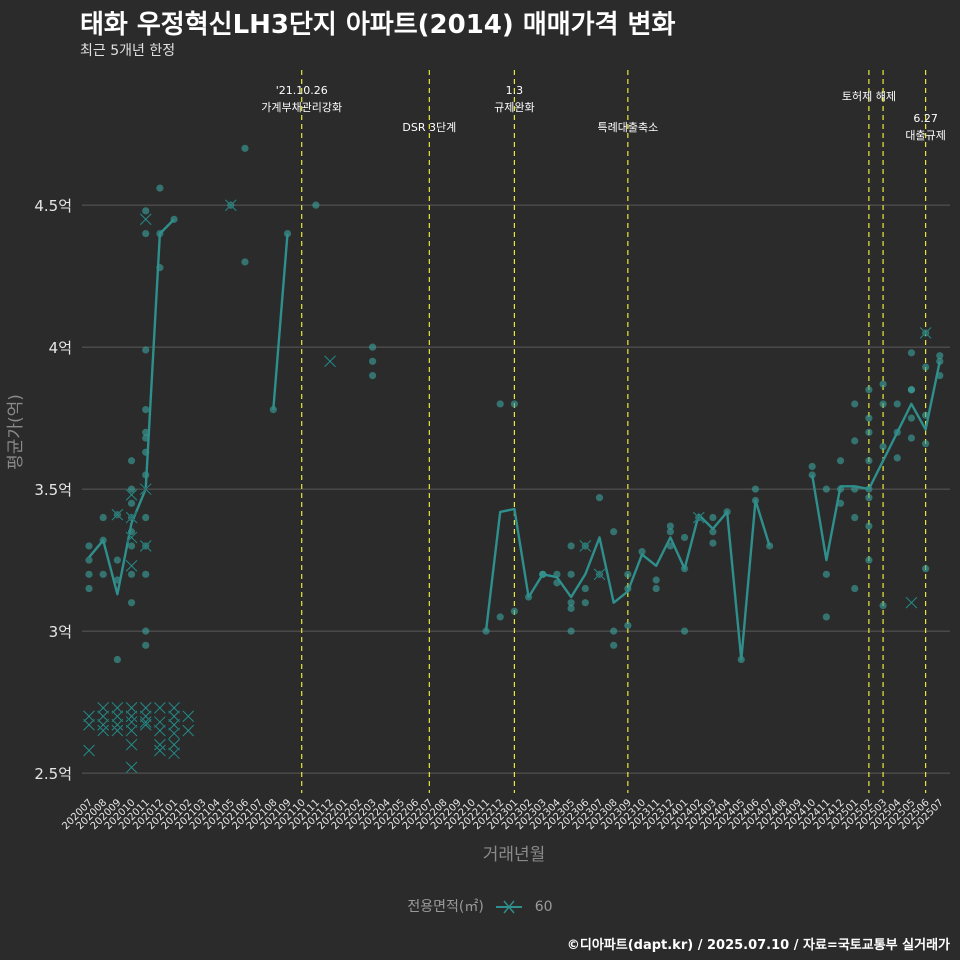  I want to click on y-tick-label: 3억, so click(60, 632).